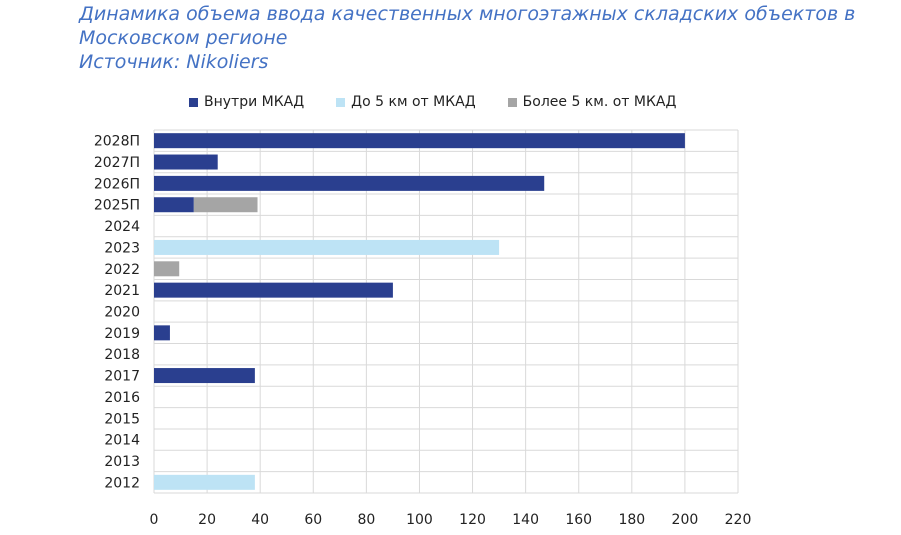 The image size is (901, 535). I want to click on x-tick-label: 200, so click(685, 520).